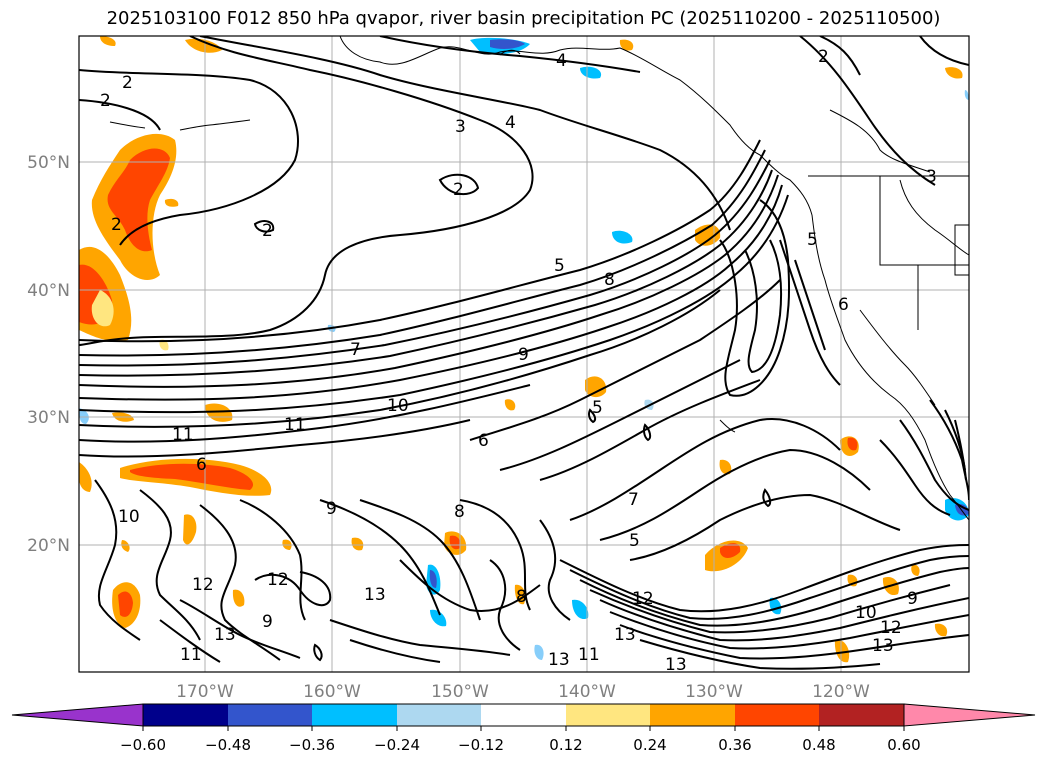 This screenshot has height=765, width=1047. Describe the element at coordinates (397, 745) in the screenshot. I see `colorbar-tick: −0.24` at that location.